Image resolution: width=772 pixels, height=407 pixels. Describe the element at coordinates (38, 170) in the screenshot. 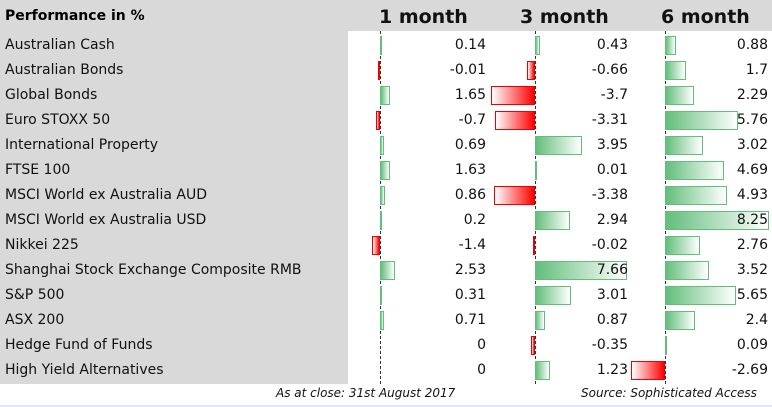

I see `row-label: FTSE 100` at that location.